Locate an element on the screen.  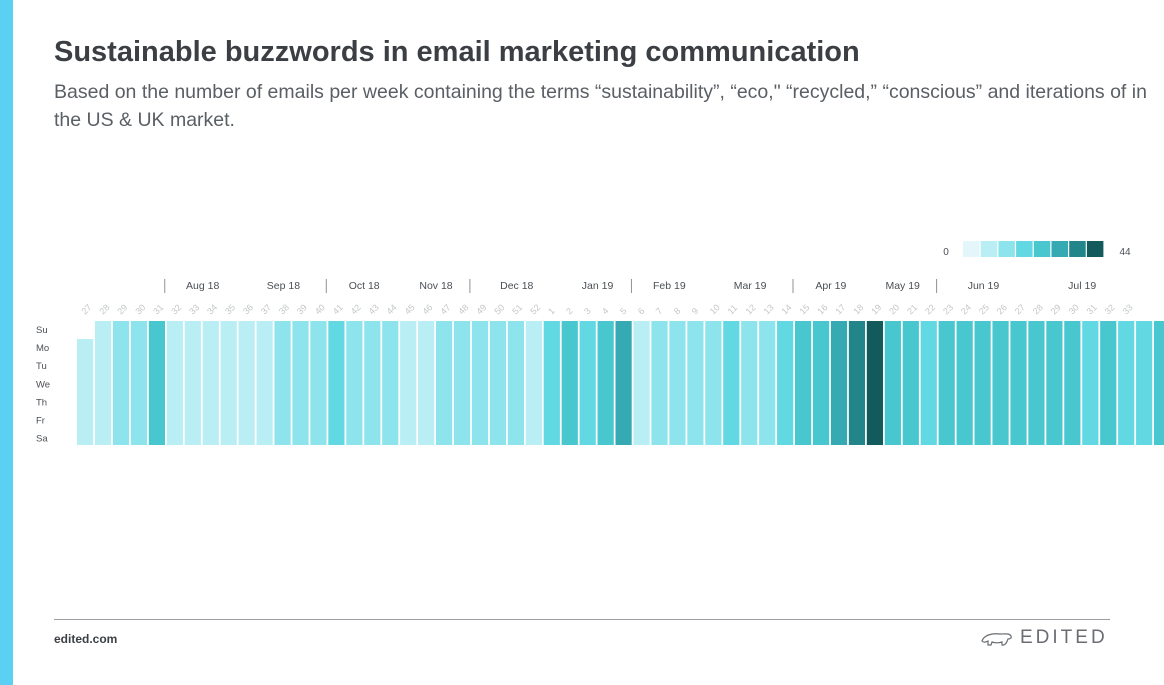
month-label: Feb 19 is located at coordinates (669, 286).